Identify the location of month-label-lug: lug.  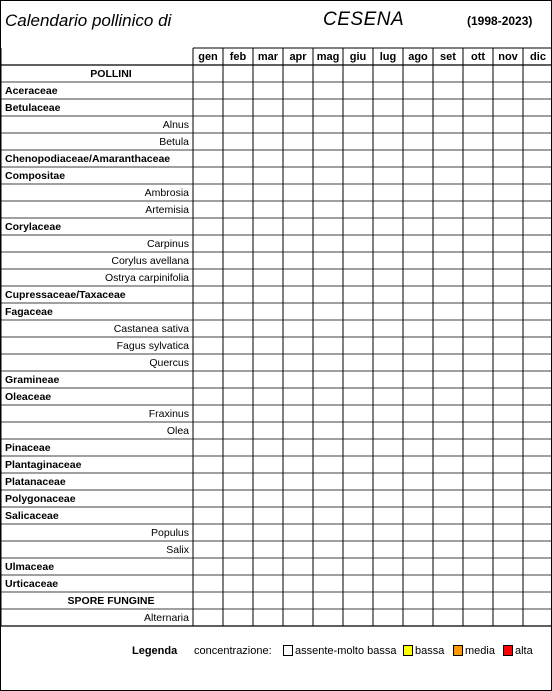
(388, 57).